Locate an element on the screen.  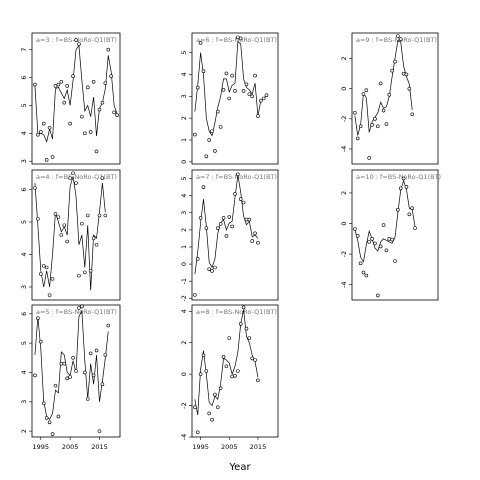
panel-title: a=5 : f=BS-NoRo-Q1(BT) is located at coordinates (76, 312).